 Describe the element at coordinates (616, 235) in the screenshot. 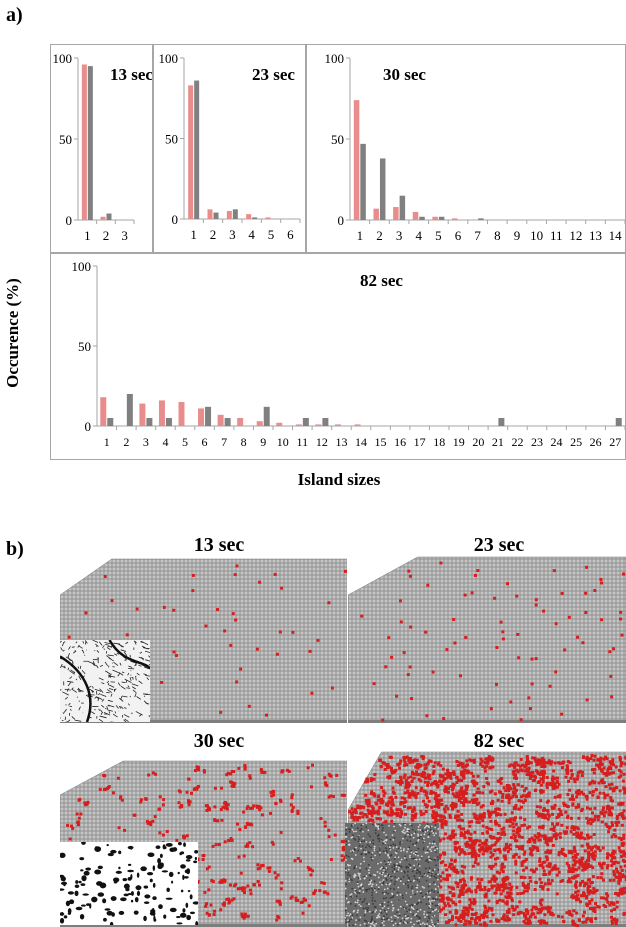

I see `x-tick-label: 14` at that location.